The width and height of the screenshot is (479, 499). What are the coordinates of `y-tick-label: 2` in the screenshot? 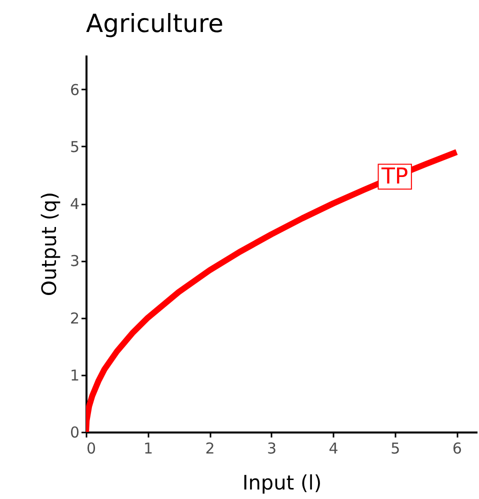 It's located at (75, 318).